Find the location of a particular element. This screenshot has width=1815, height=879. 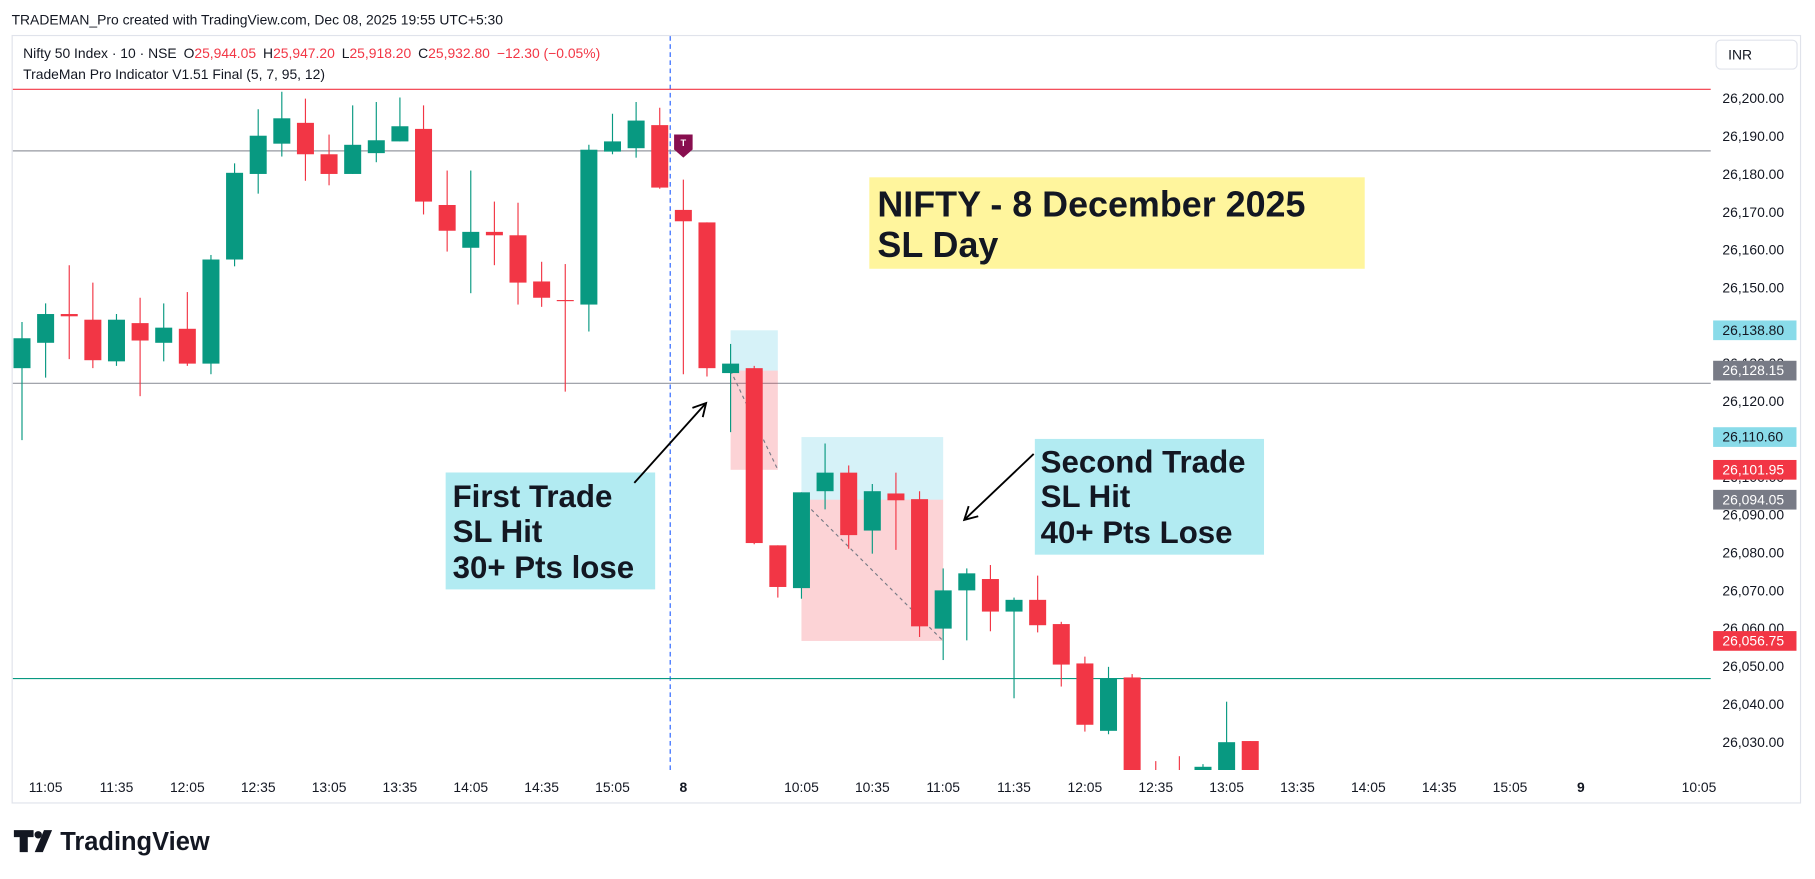

logo: TradingView is located at coordinates (111, 842).